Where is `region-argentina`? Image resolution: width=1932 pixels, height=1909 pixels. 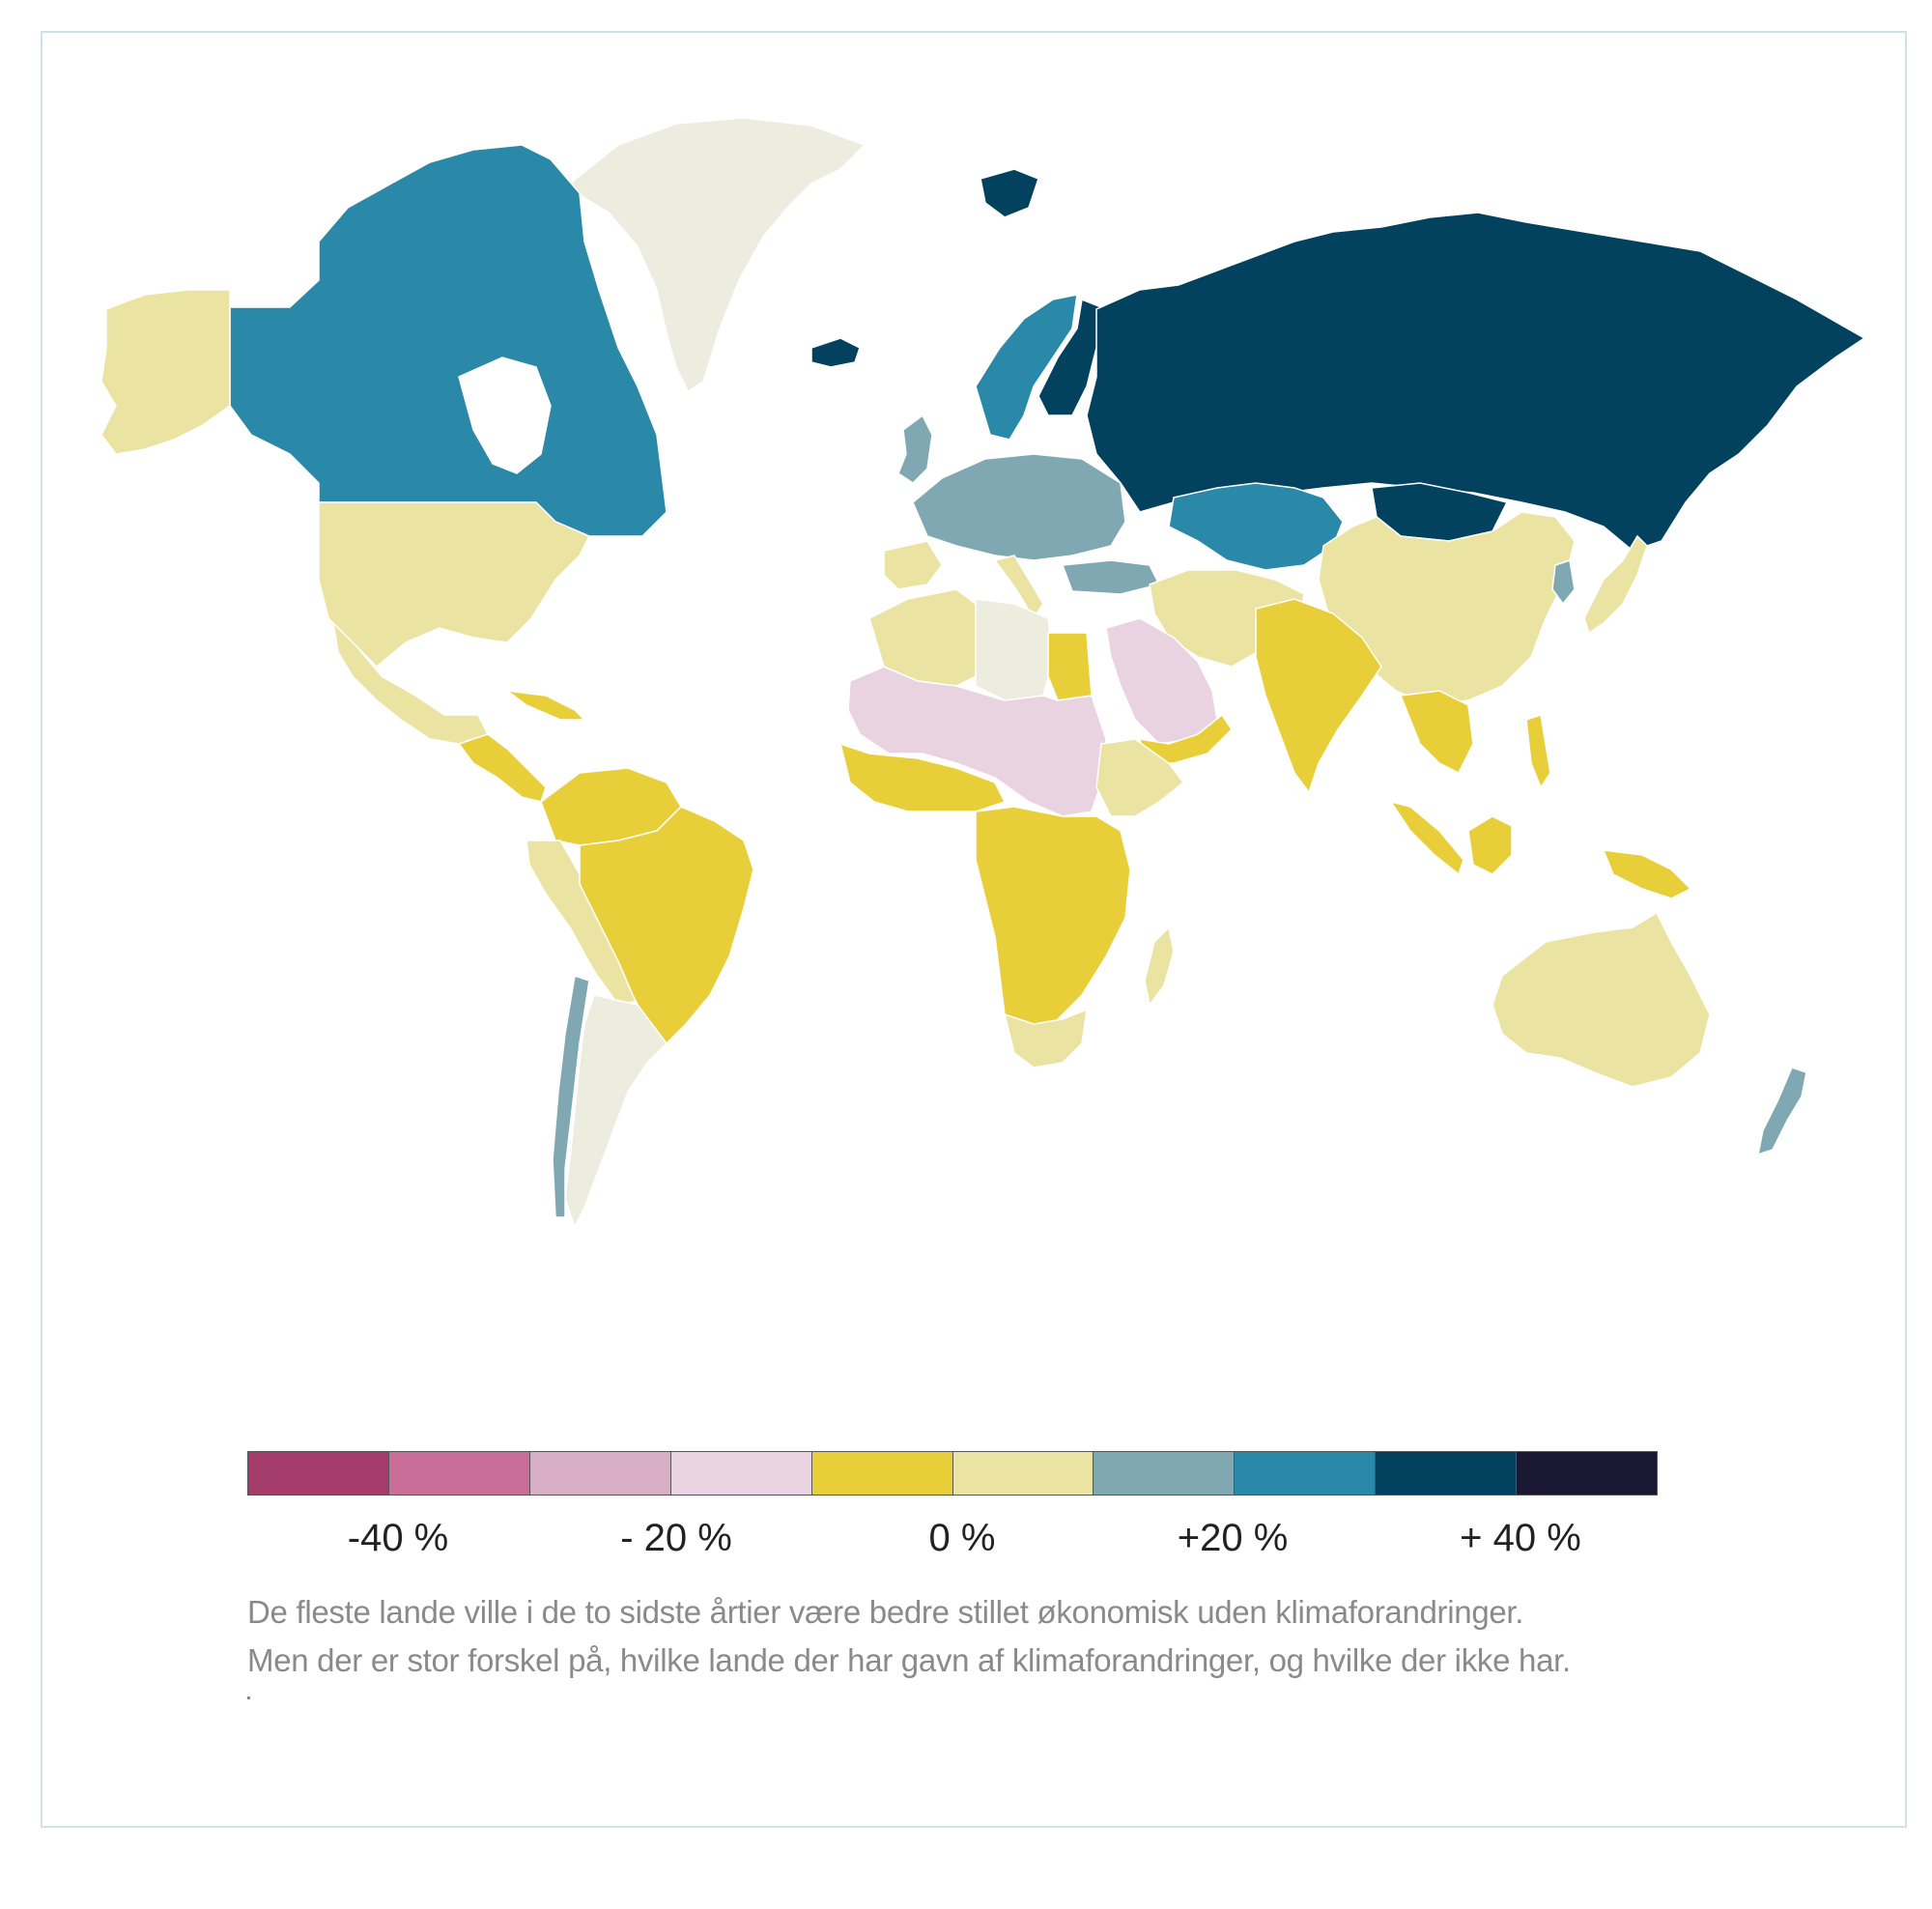 region-argentina is located at coordinates (616, 1111).